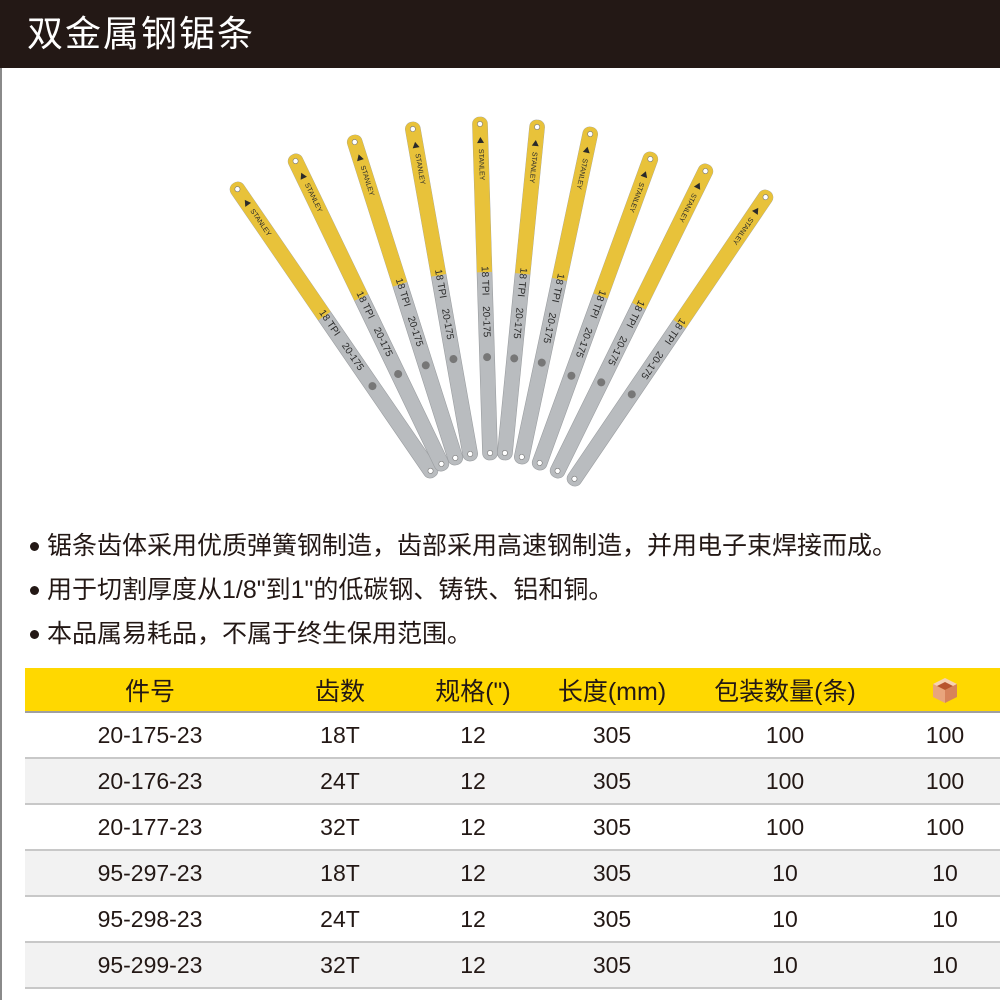  I want to click on feature-item: 用于切割厚度从1/8"到1"的低碳钢、铸铁、铝和铜。, so click(510, 590).